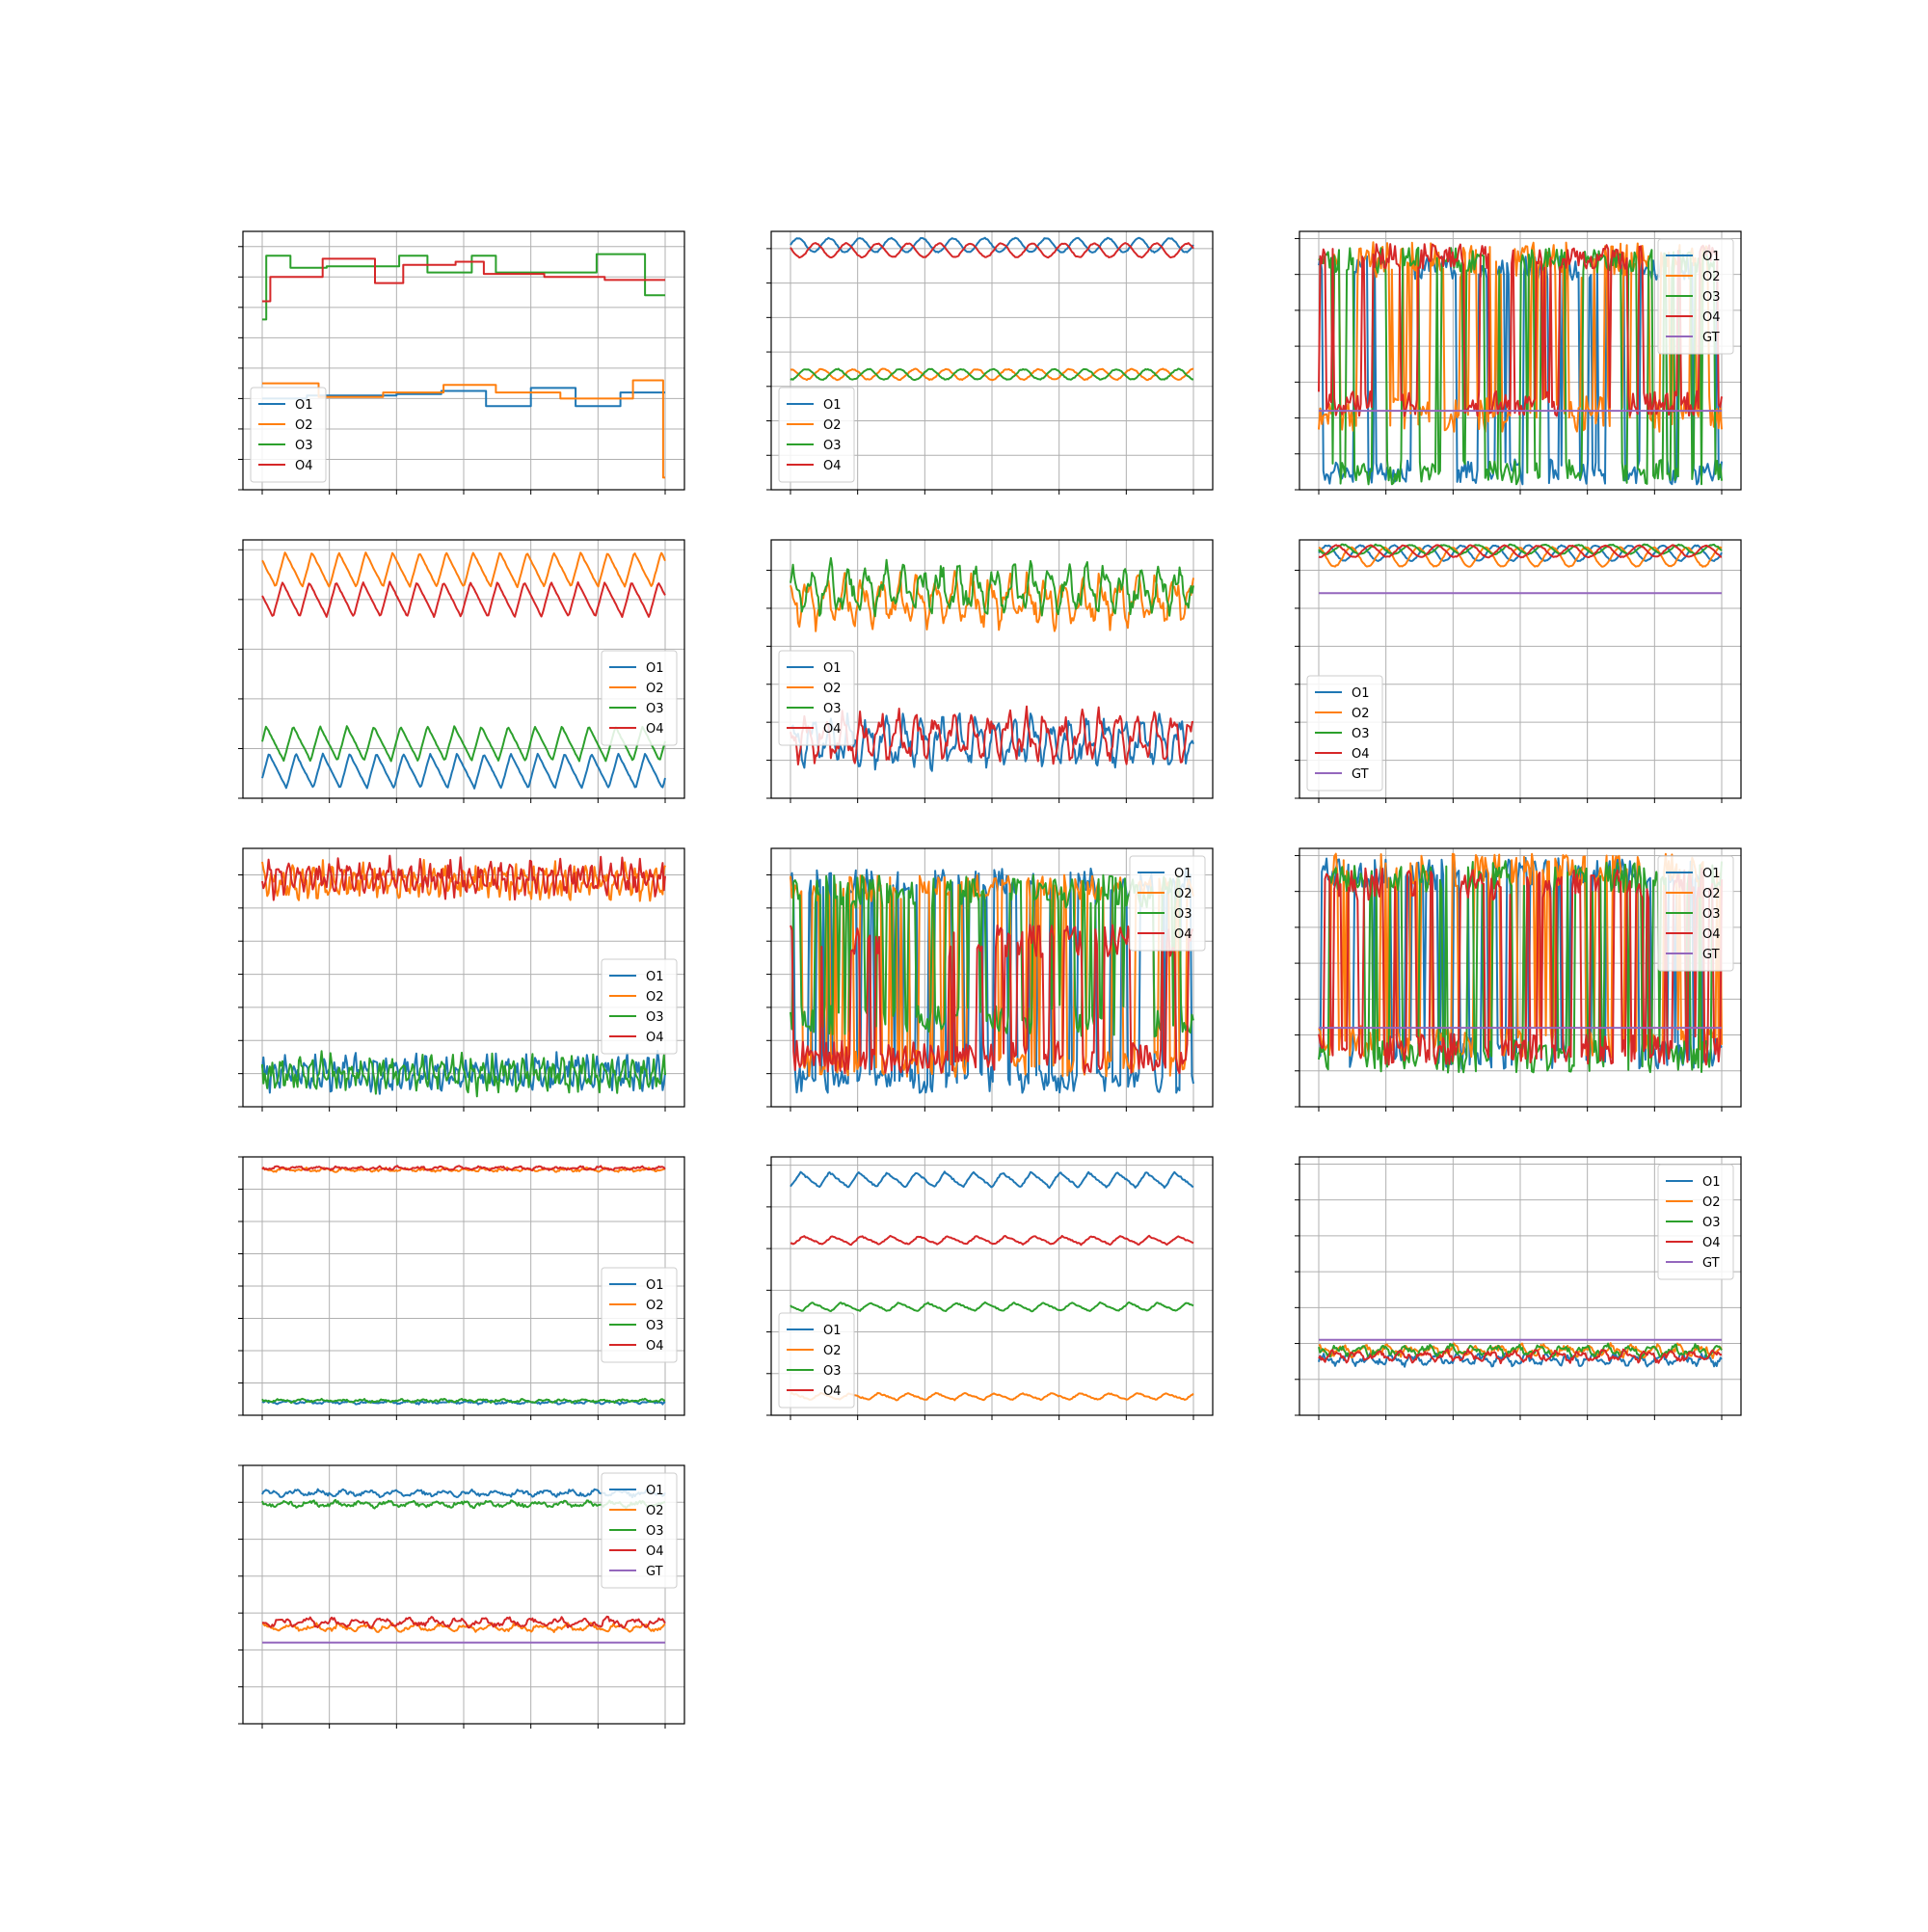  I want to click on subplot-p9: O1 O2 O3 O4 GT, so click(1518, 980).